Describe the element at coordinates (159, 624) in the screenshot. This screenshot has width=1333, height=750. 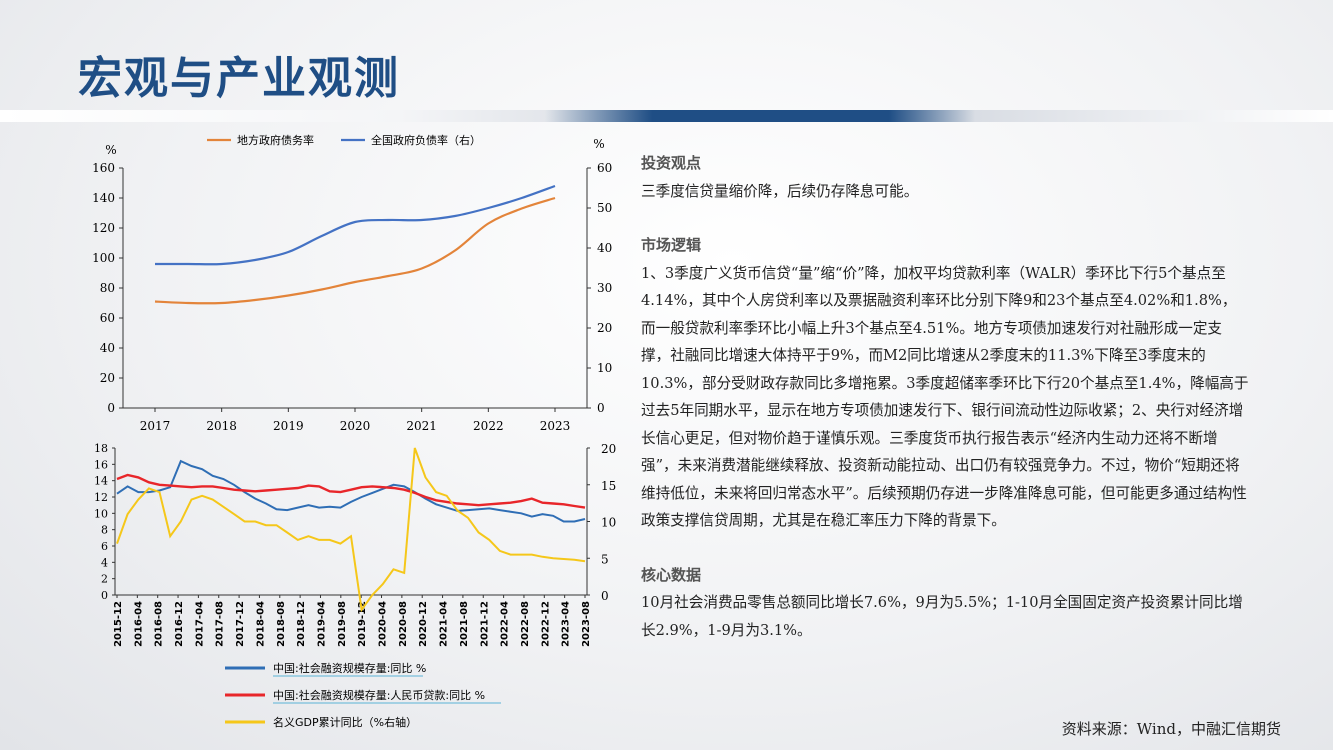
I see `x-tick-label: 2016-08` at that location.